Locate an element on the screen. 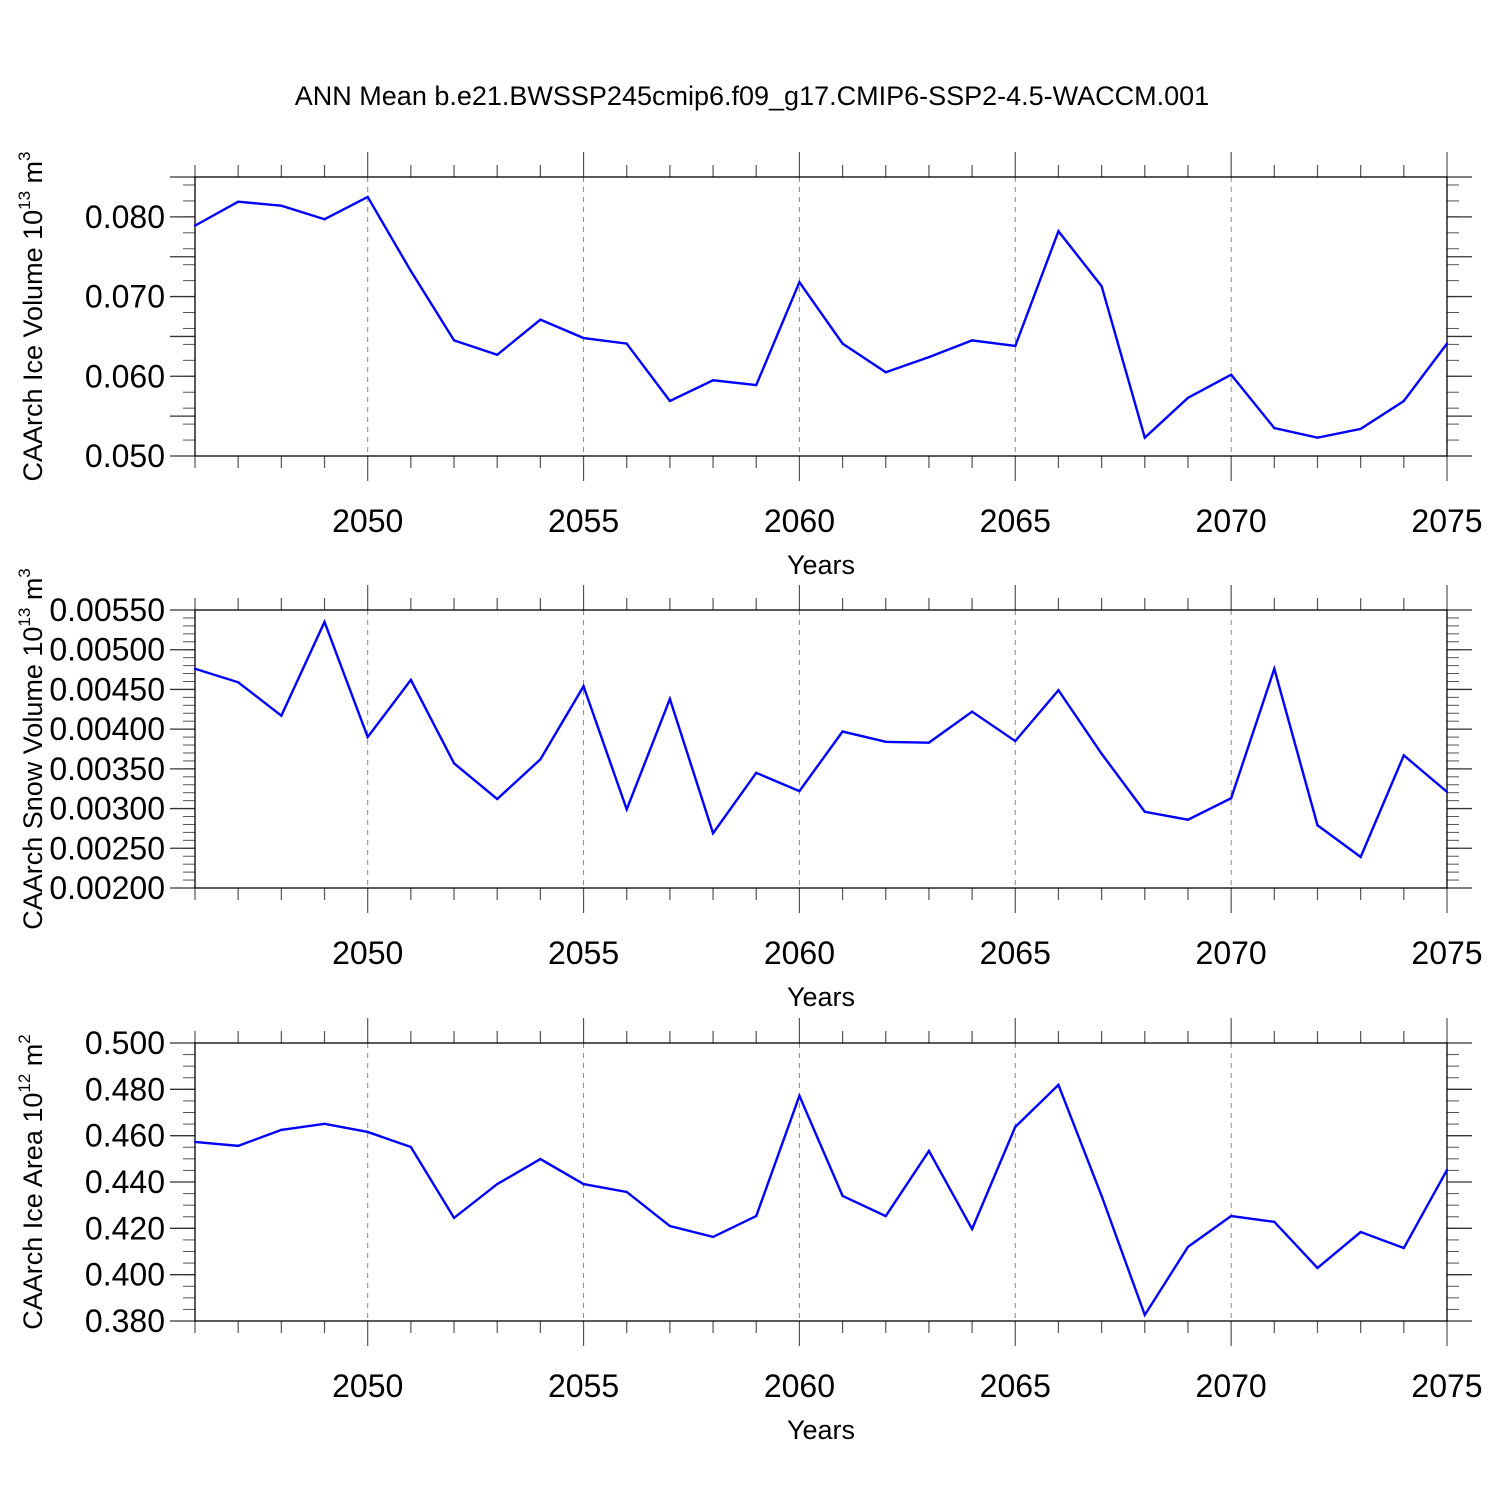  y-axis-label-part: 3 is located at coordinates (24, 572).